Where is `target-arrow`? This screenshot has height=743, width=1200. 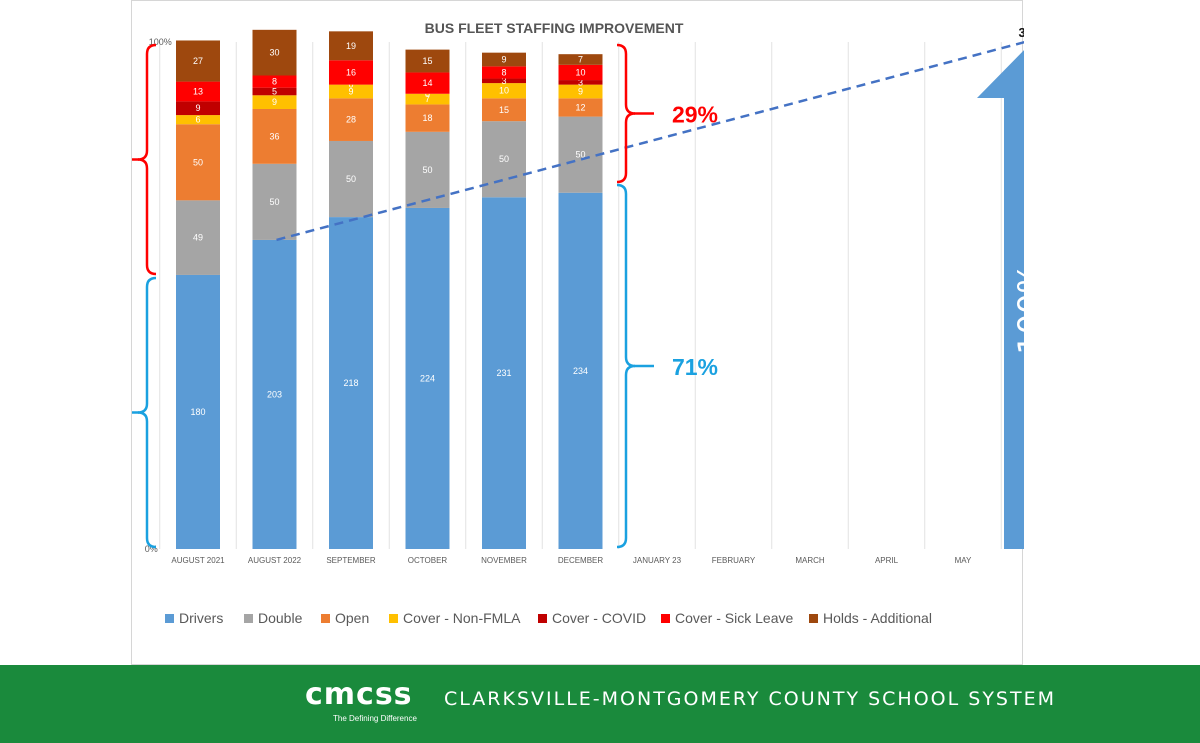
target-arrow is located at coordinates (1000, 299).